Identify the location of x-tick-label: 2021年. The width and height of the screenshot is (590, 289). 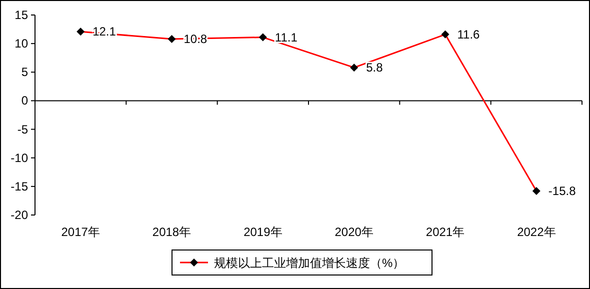
(445, 232).